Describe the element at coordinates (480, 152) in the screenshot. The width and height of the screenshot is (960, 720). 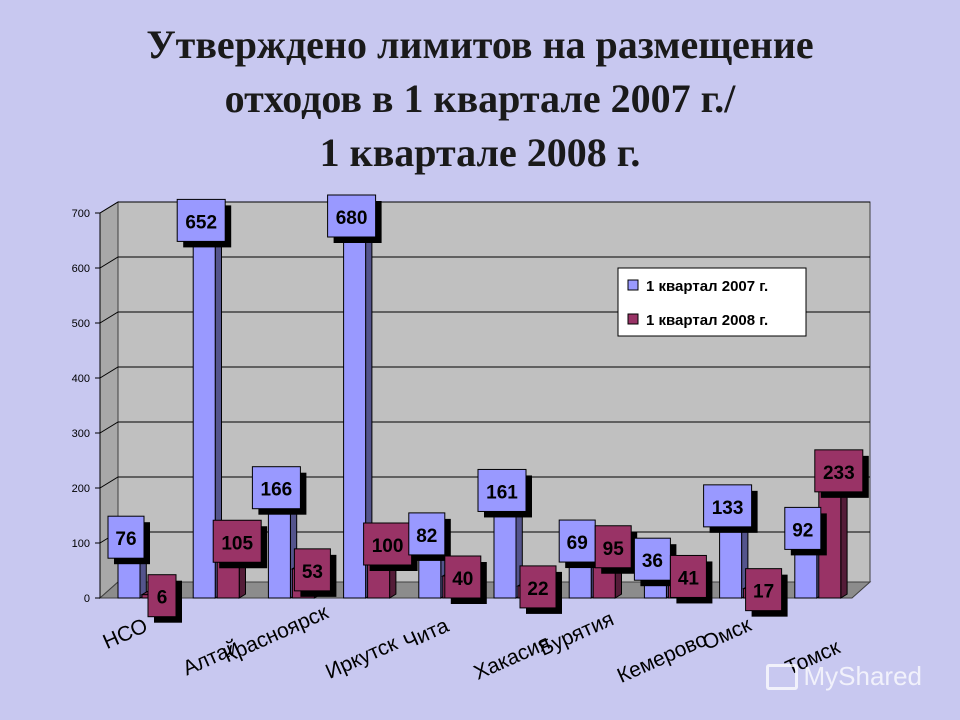
I see `title-line-3: 1 квартале 2008 г.` at that location.